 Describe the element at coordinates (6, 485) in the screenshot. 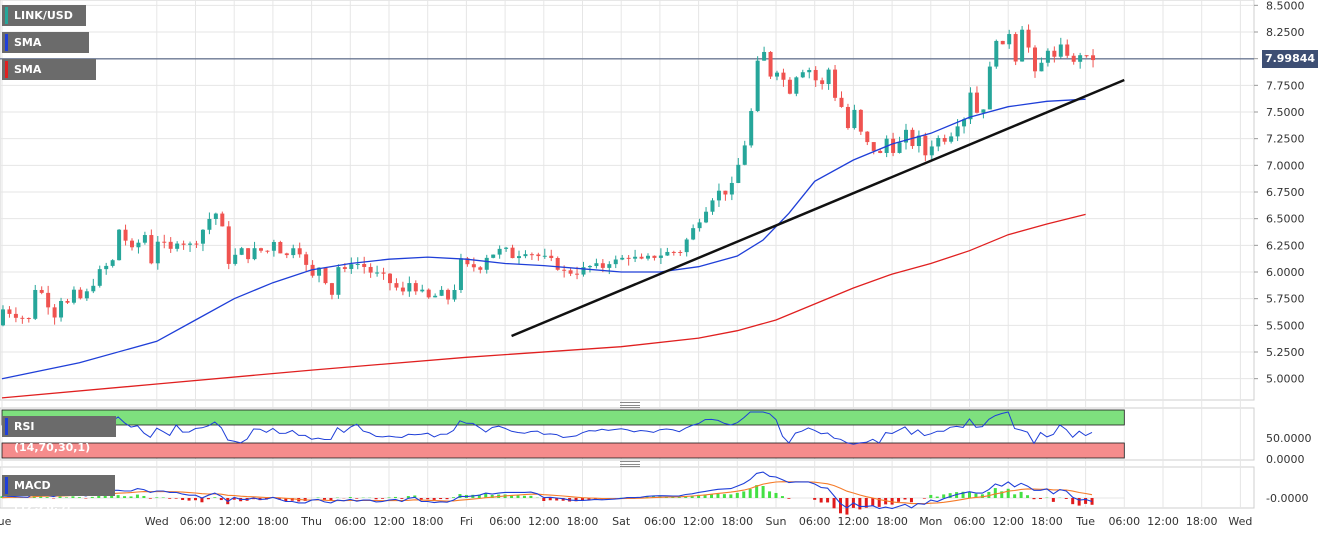

I see `macd-swatch` at that location.